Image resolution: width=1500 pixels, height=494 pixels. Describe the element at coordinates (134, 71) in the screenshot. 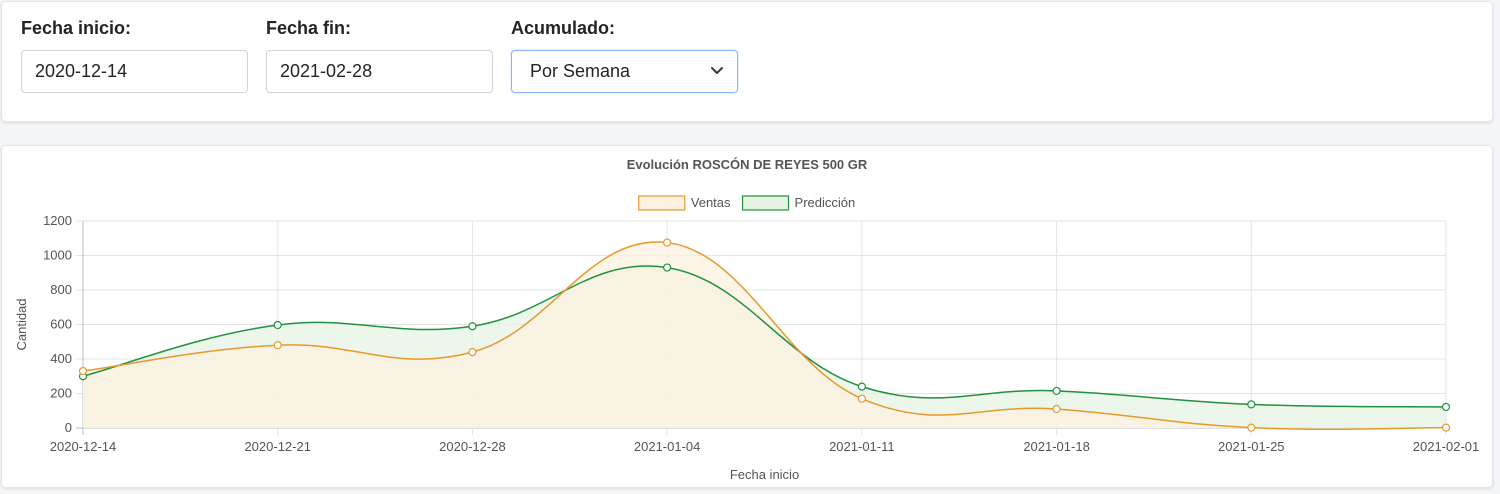

I see `start-date-input: 2020-12-14` at that location.